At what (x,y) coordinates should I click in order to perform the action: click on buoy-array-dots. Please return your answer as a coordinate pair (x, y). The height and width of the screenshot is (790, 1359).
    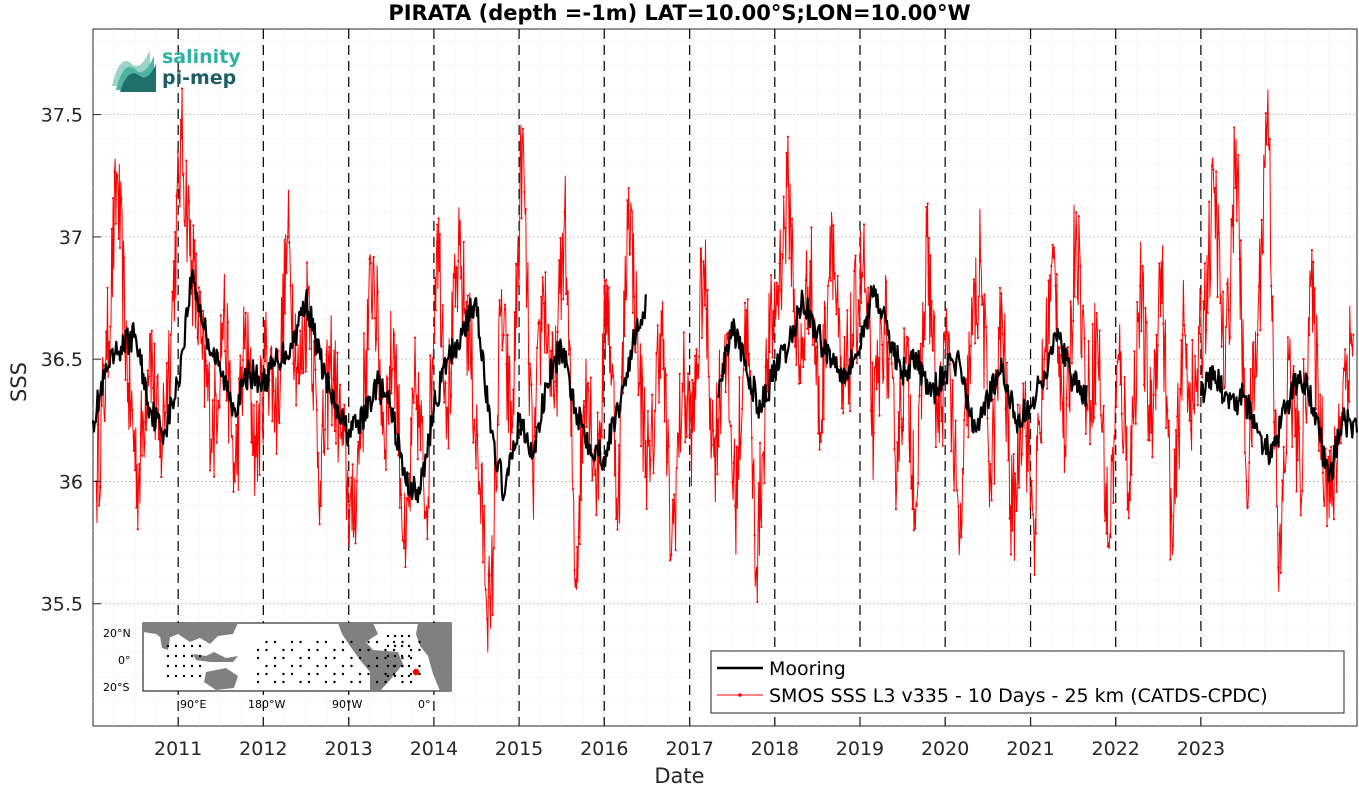
    Looking at the image, I should click on (293, 659).